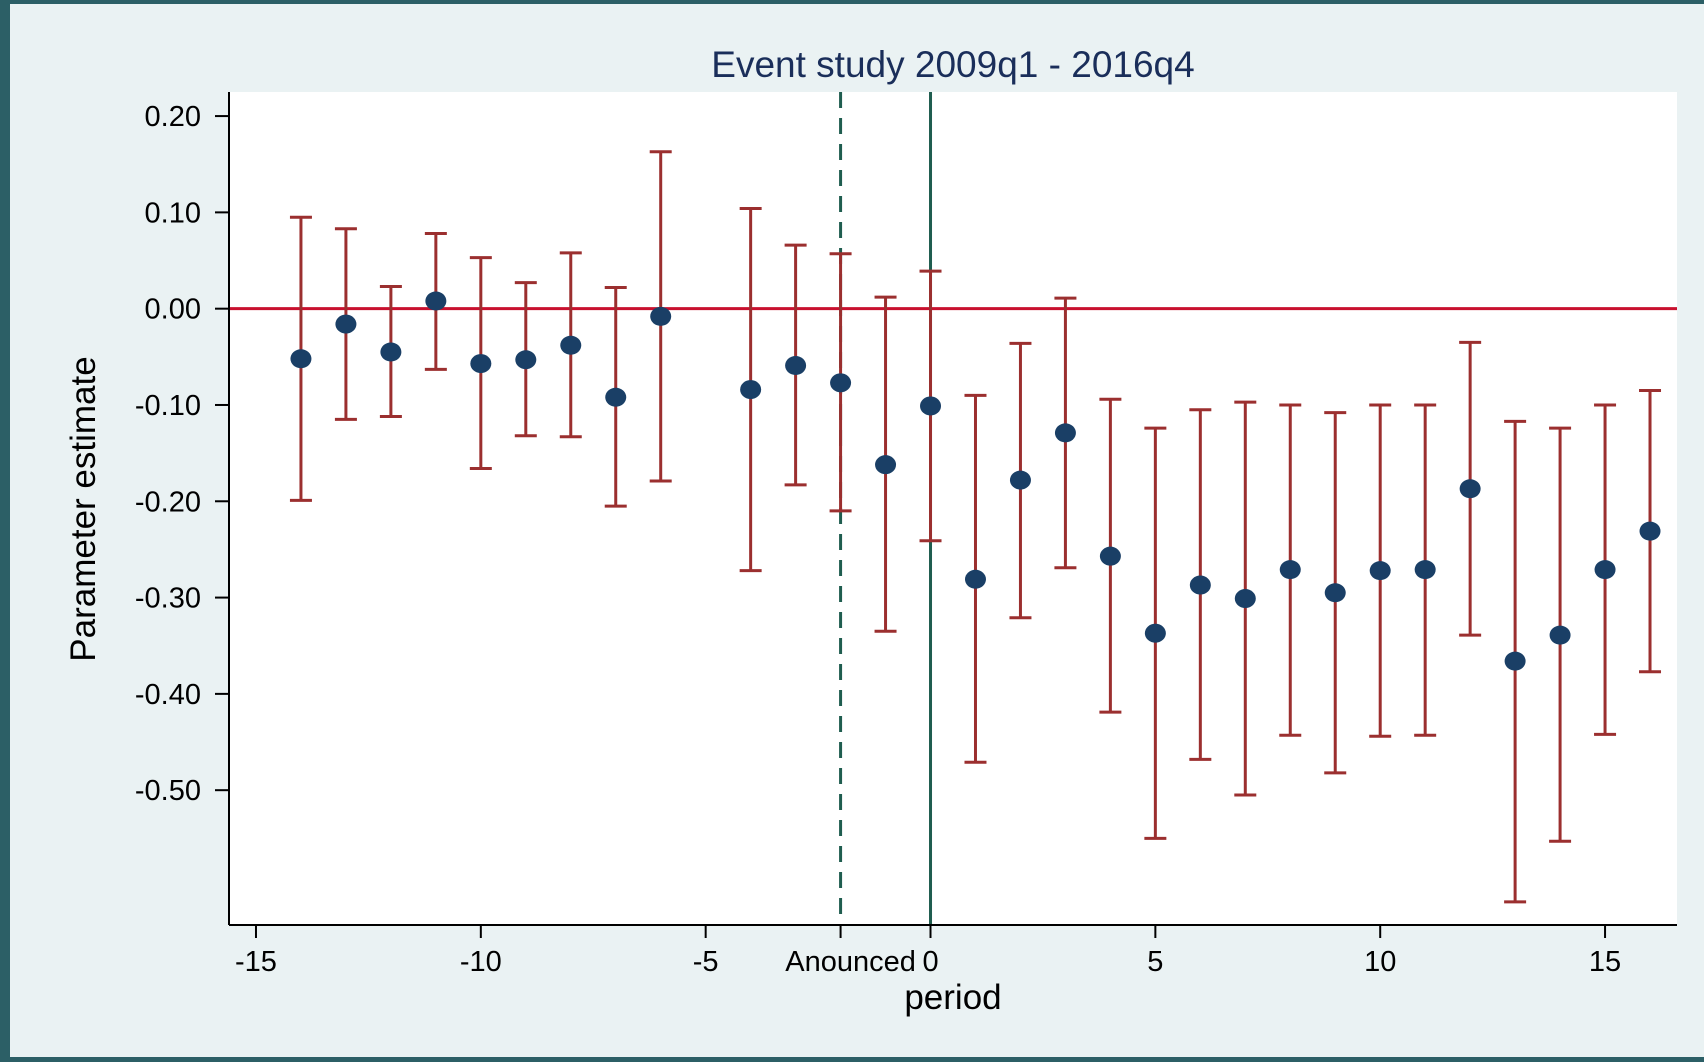 The image size is (1704, 1062). Describe the element at coordinates (168, 502) in the screenshot. I see `y-tick-label: -0.20` at that location.